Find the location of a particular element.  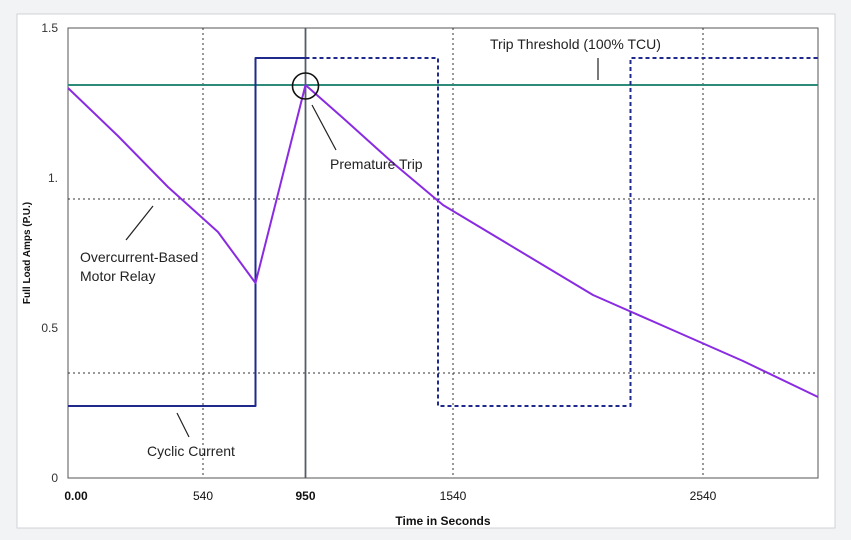

x-axis-label: Time in Seconds is located at coordinates (442, 521).